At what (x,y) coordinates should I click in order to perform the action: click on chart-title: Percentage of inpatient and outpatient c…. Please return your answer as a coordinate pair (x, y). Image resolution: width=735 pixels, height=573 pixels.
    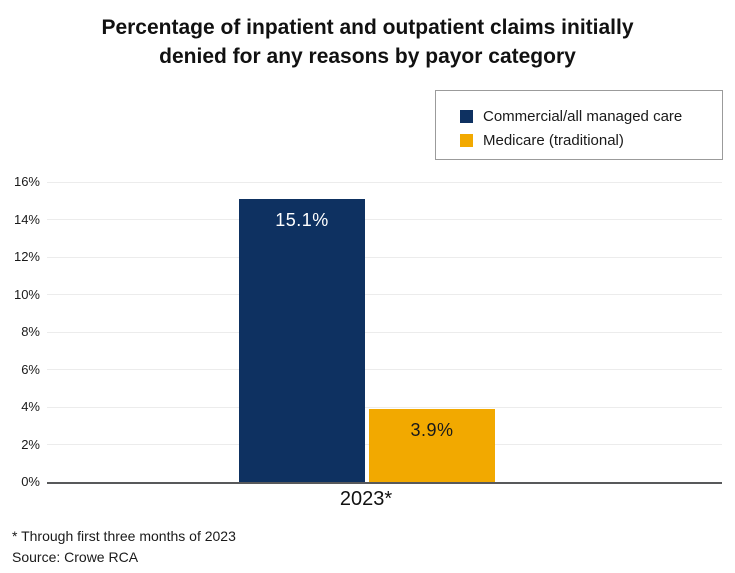
    Looking at the image, I should click on (367, 42).